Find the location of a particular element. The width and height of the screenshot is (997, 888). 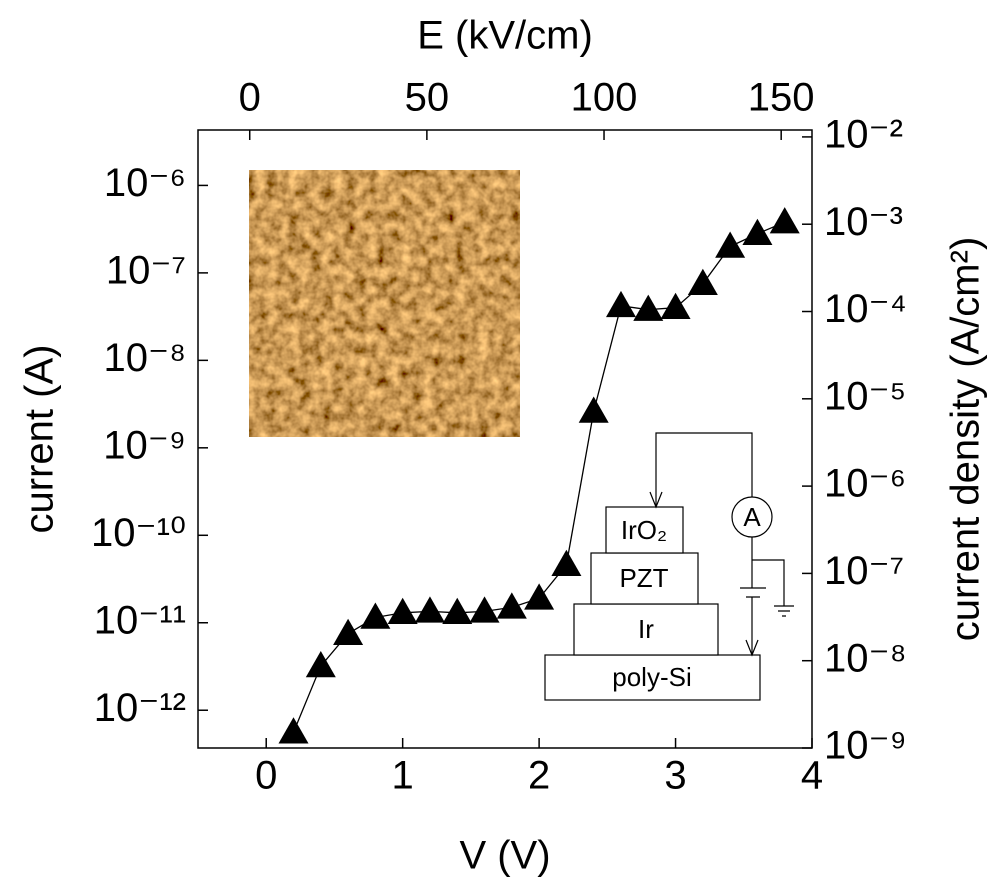

ammeter is located at coordinates (752, 517).